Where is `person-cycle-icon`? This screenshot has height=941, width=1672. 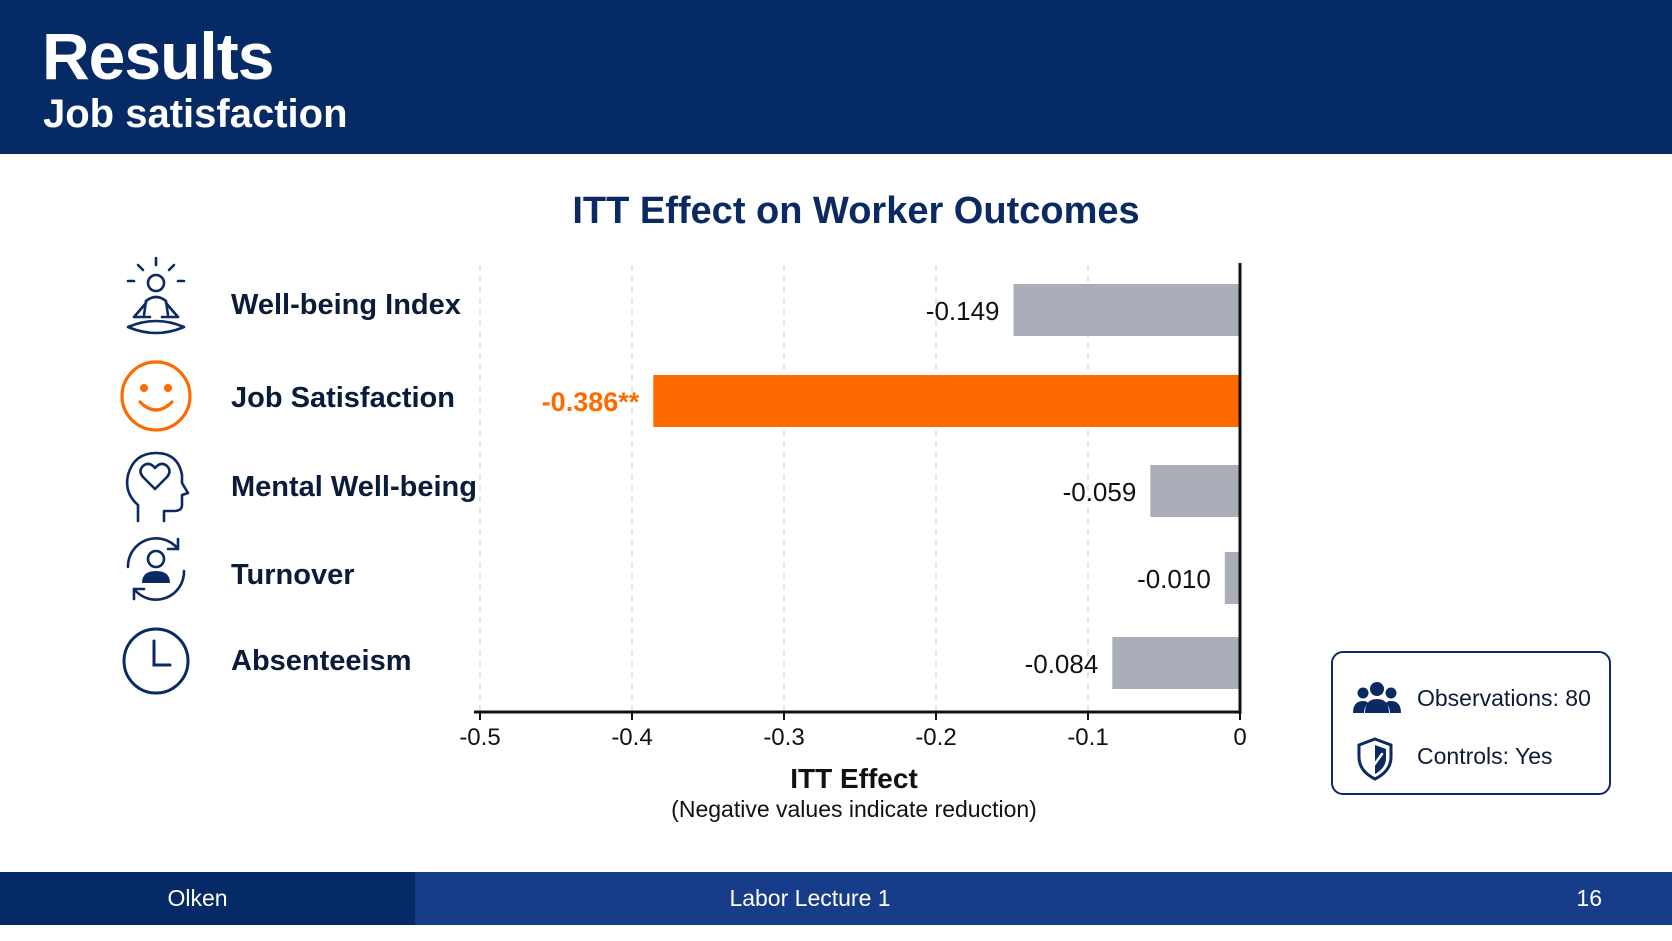 person-cycle-icon is located at coordinates (156, 569).